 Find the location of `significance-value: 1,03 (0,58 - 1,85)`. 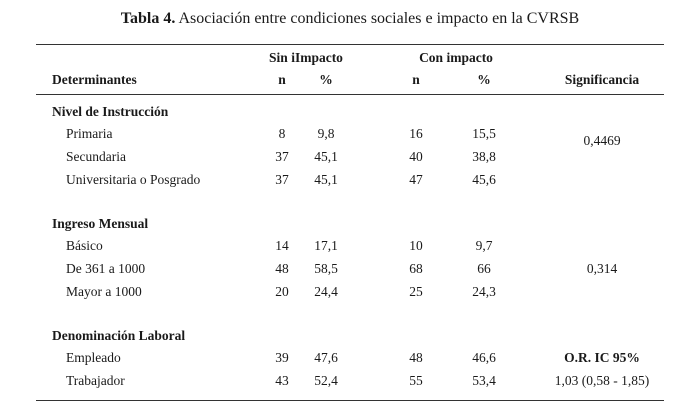

significance-value: 1,03 (0,58 - 1,85) is located at coordinates (602, 380).